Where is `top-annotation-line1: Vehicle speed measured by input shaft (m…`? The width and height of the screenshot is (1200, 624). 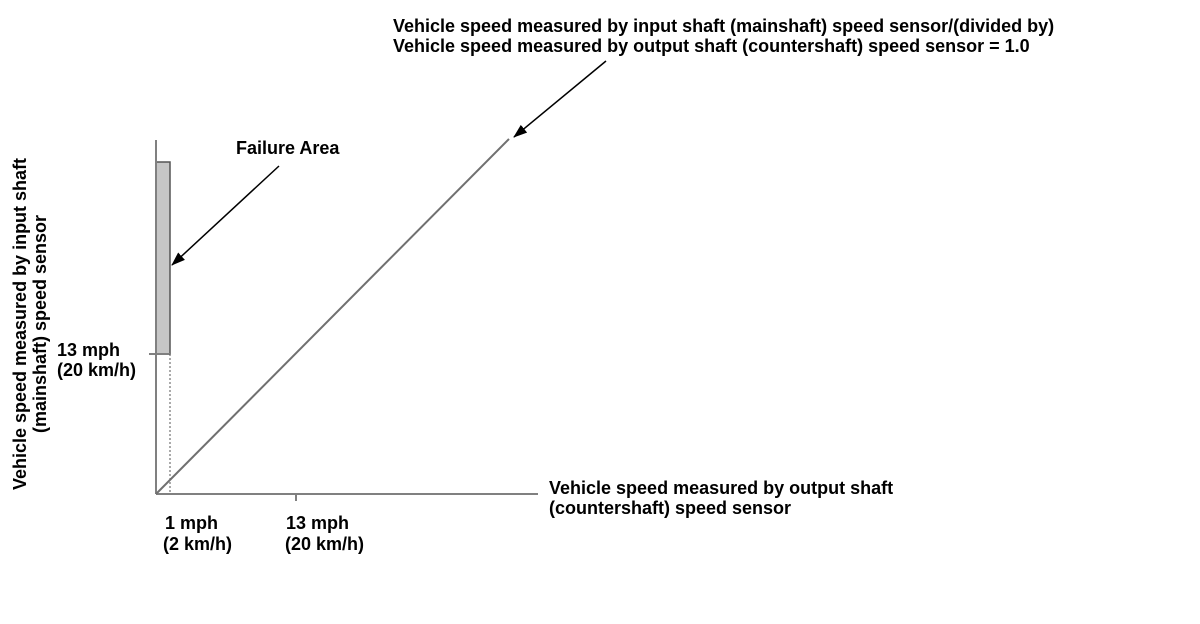
top-annotation-line1: Vehicle speed measured by input shaft (m… is located at coordinates (723, 26).